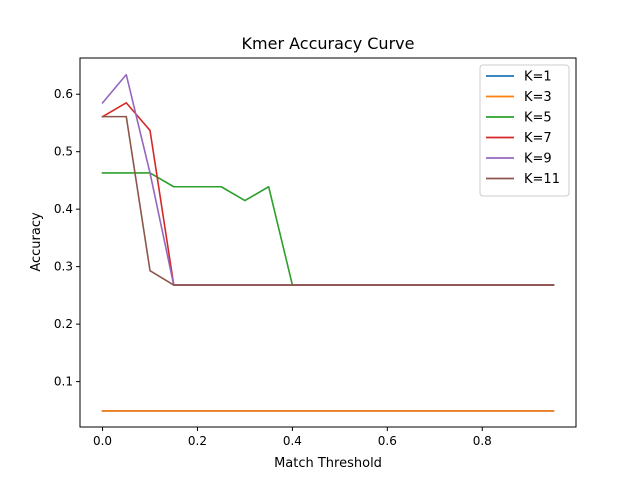  I want to click on legend: K=1 K=3 K=5 K=7 K=9 K=11, so click(524, 130).